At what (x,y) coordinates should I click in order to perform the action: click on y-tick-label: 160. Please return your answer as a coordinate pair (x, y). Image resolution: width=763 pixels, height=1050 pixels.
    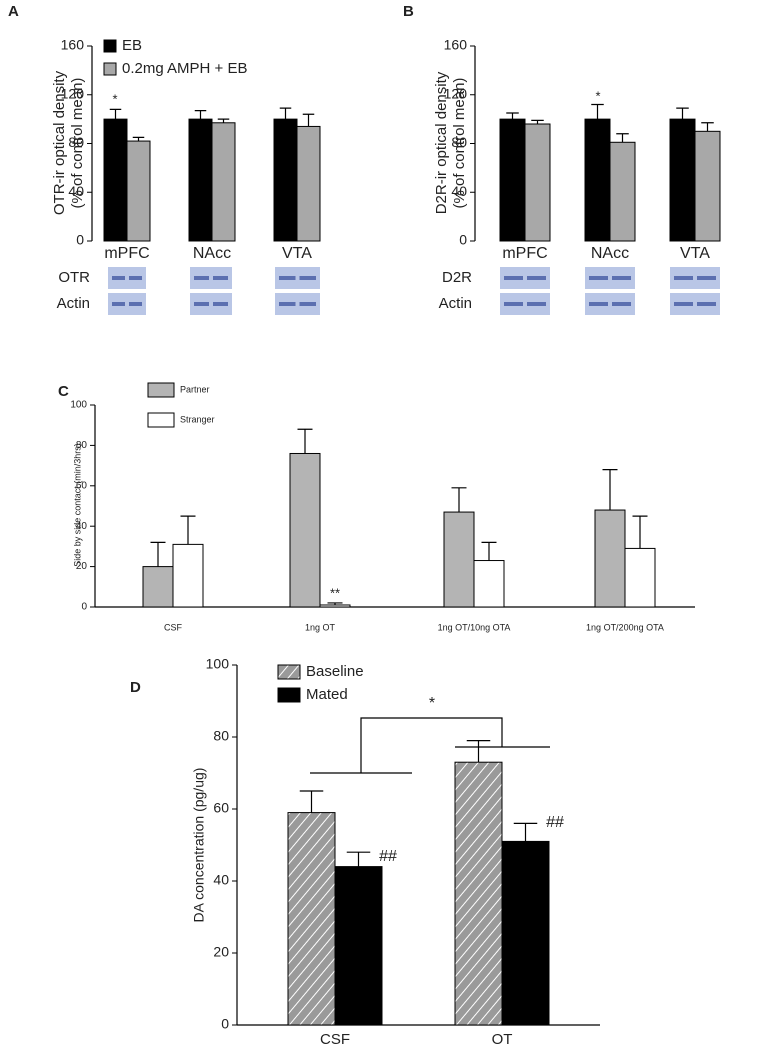
    Looking at the image, I should click on (73, 45).